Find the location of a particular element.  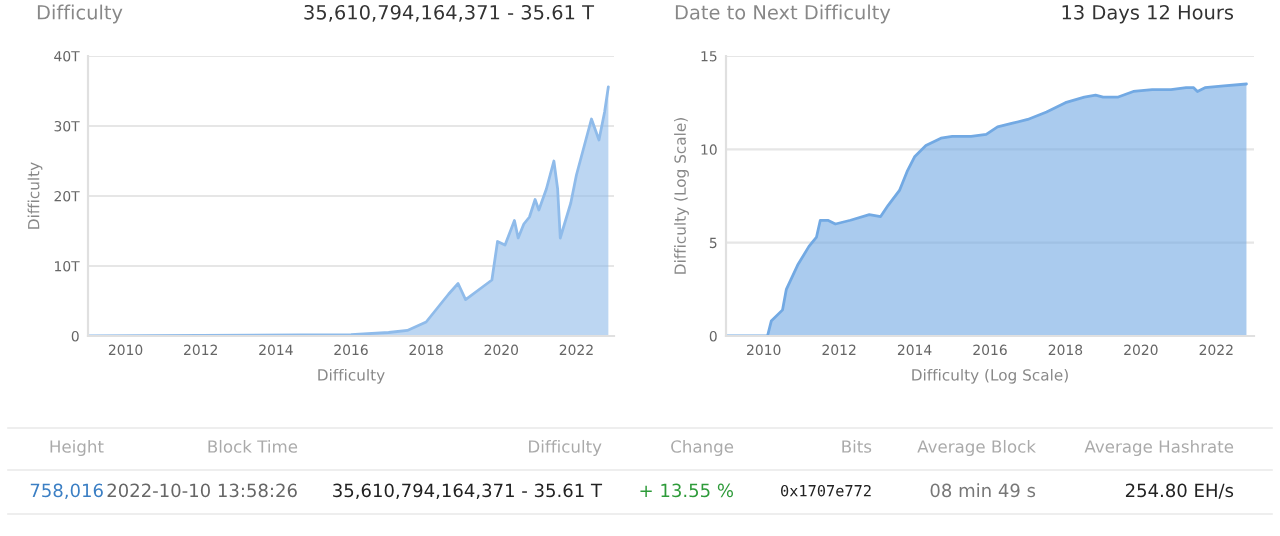

category-label: Average Hashrate is located at coordinates (1159, 448).